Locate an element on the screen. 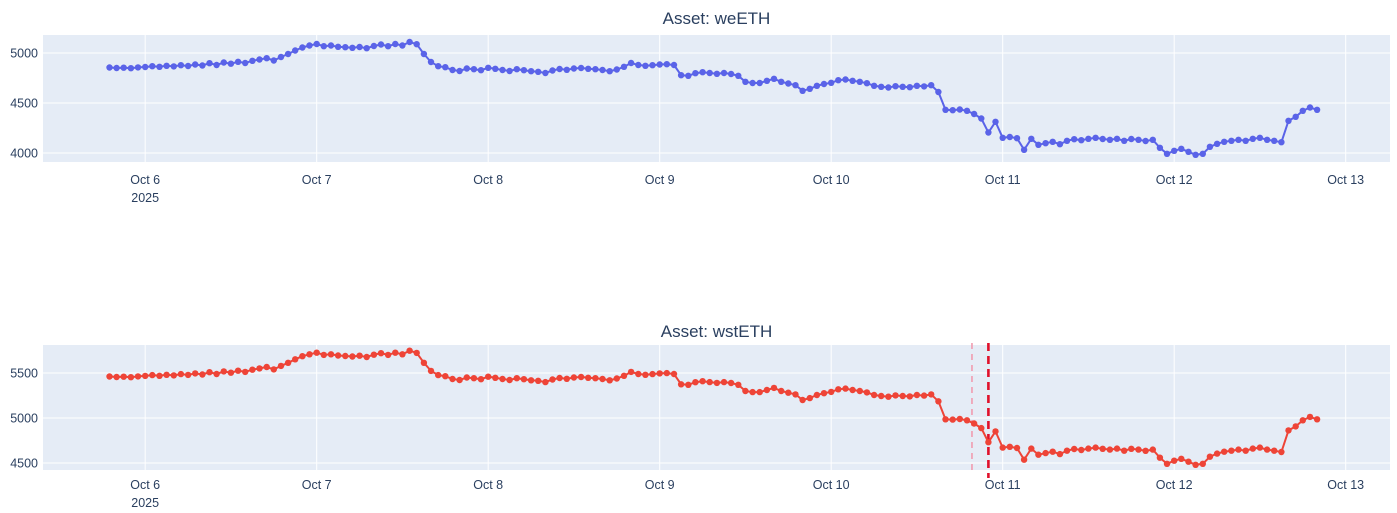 The image size is (1397, 513). x-tick-label: Oct 7 is located at coordinates (317, 180).